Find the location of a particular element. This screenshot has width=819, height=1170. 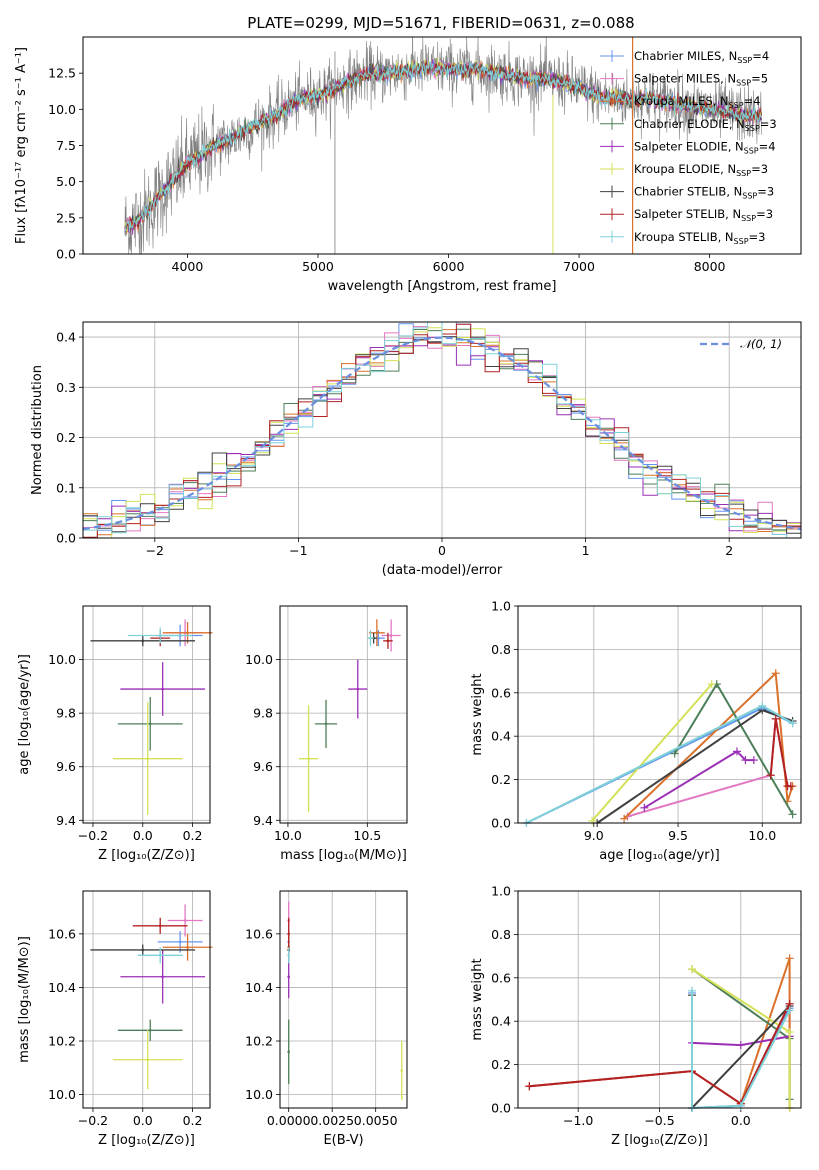

mass-weight-vs-age-frame is located at coordinates (659, 714).